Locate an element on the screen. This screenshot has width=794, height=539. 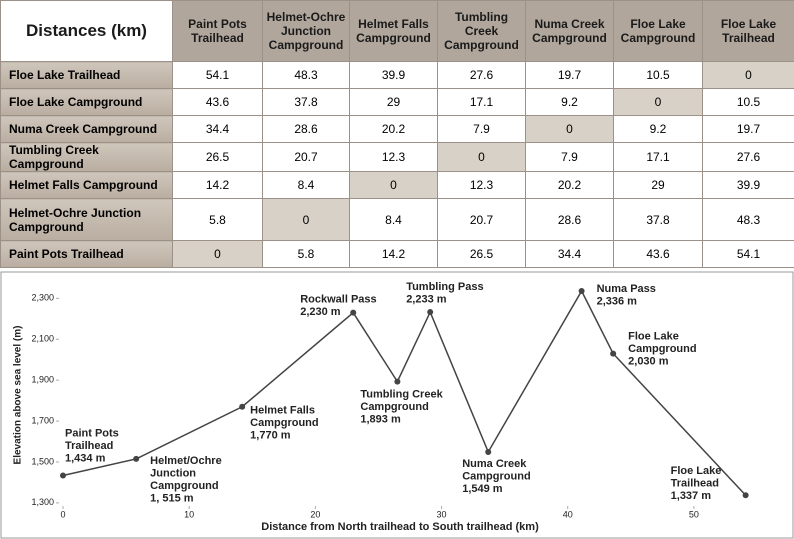
point-name: Helmet/Ochre is located at coordinates (186, 461).